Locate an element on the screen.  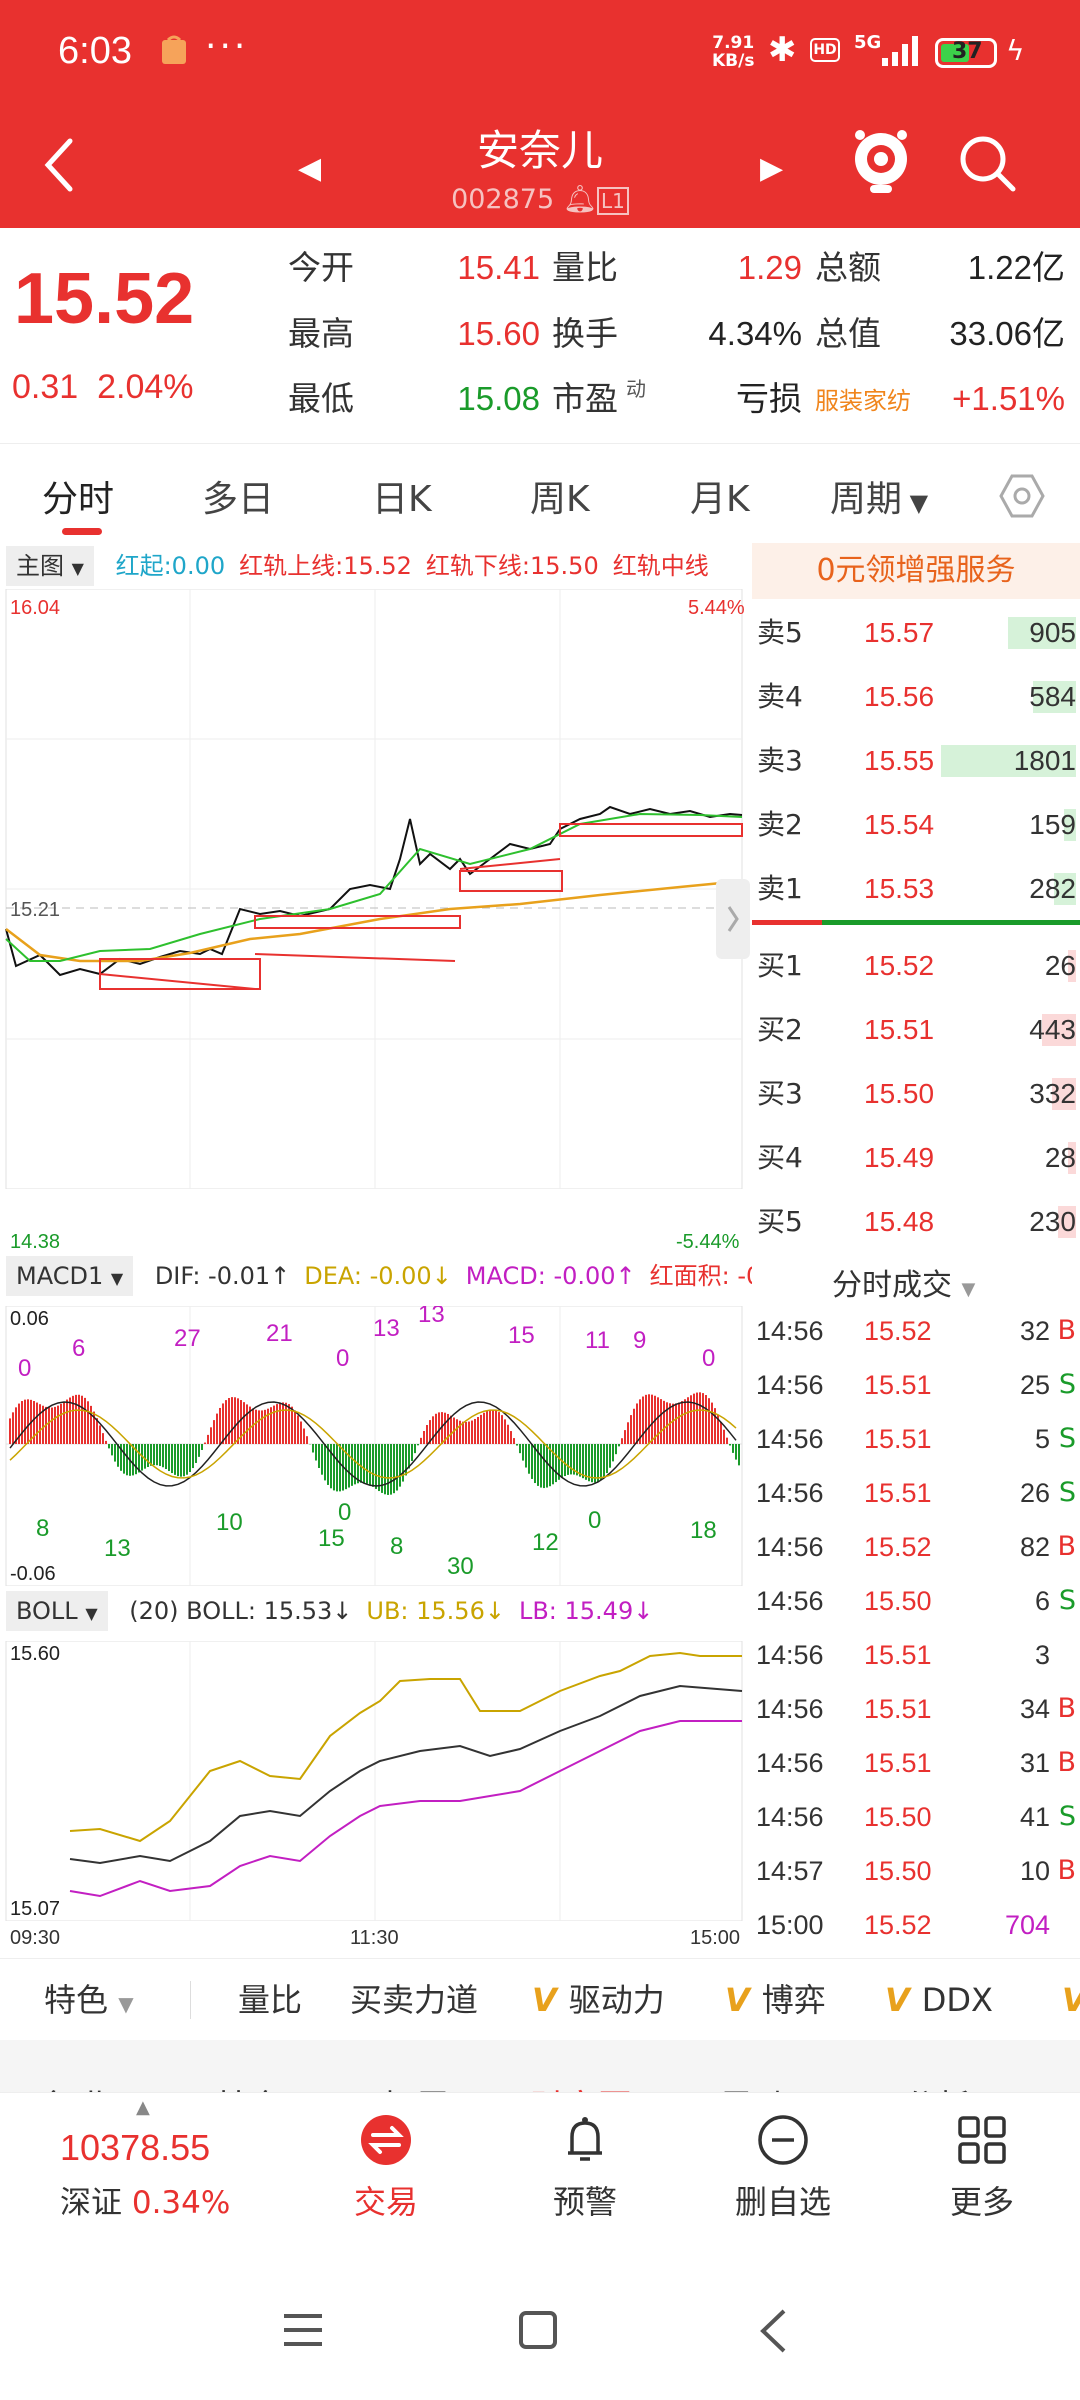
macd-bottom-label: 8 is located at coordinates (396, 1546).